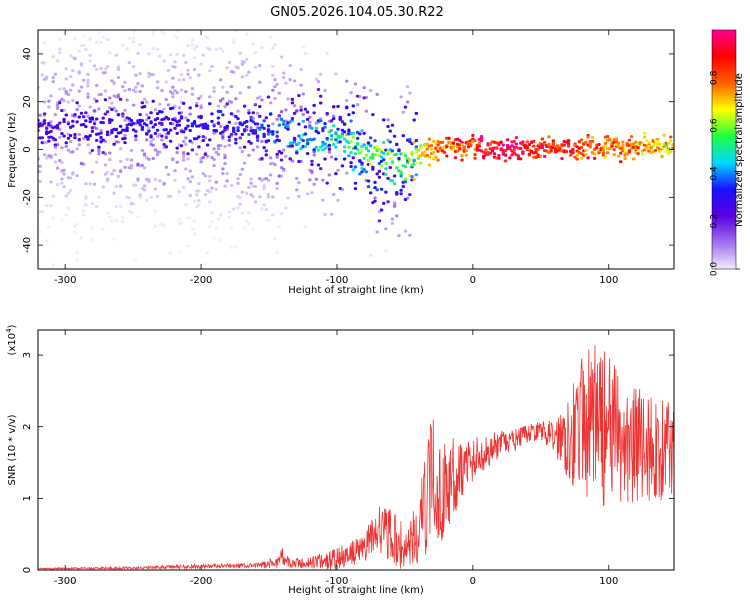 The image size is (750, 600). I want to click on colorbar-tick-label: 0.0, so click(715, 269).